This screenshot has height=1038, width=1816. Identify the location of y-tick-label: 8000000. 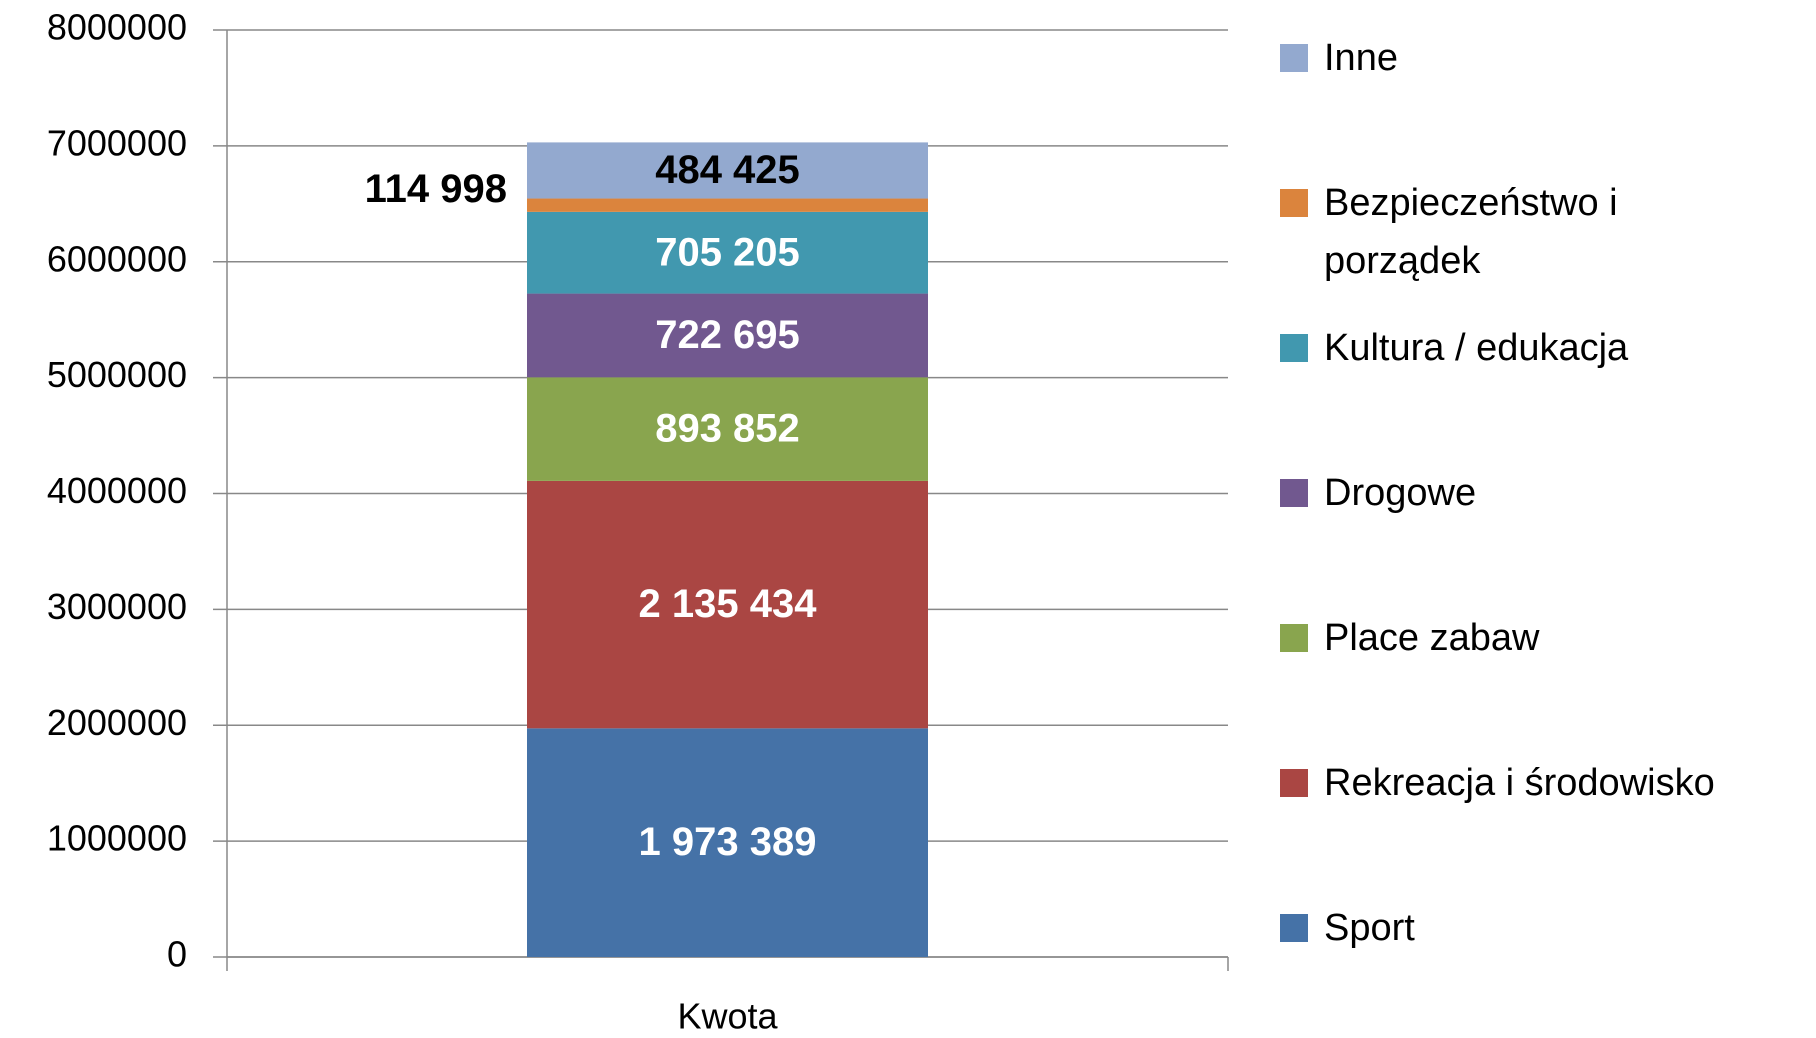
(117, 27).